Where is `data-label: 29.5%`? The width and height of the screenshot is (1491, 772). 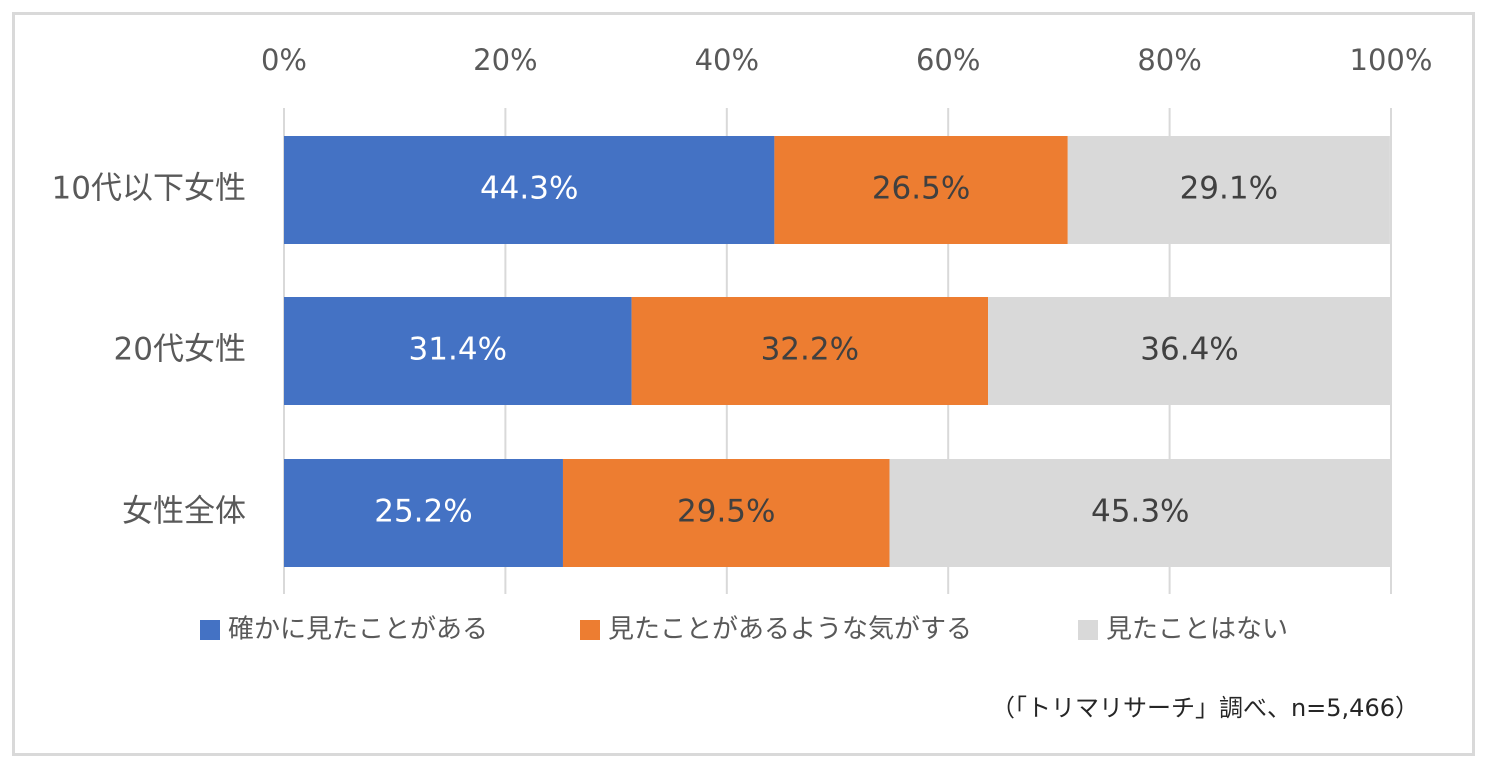 data-label: 29.5% is located at coordinates (726, 512).